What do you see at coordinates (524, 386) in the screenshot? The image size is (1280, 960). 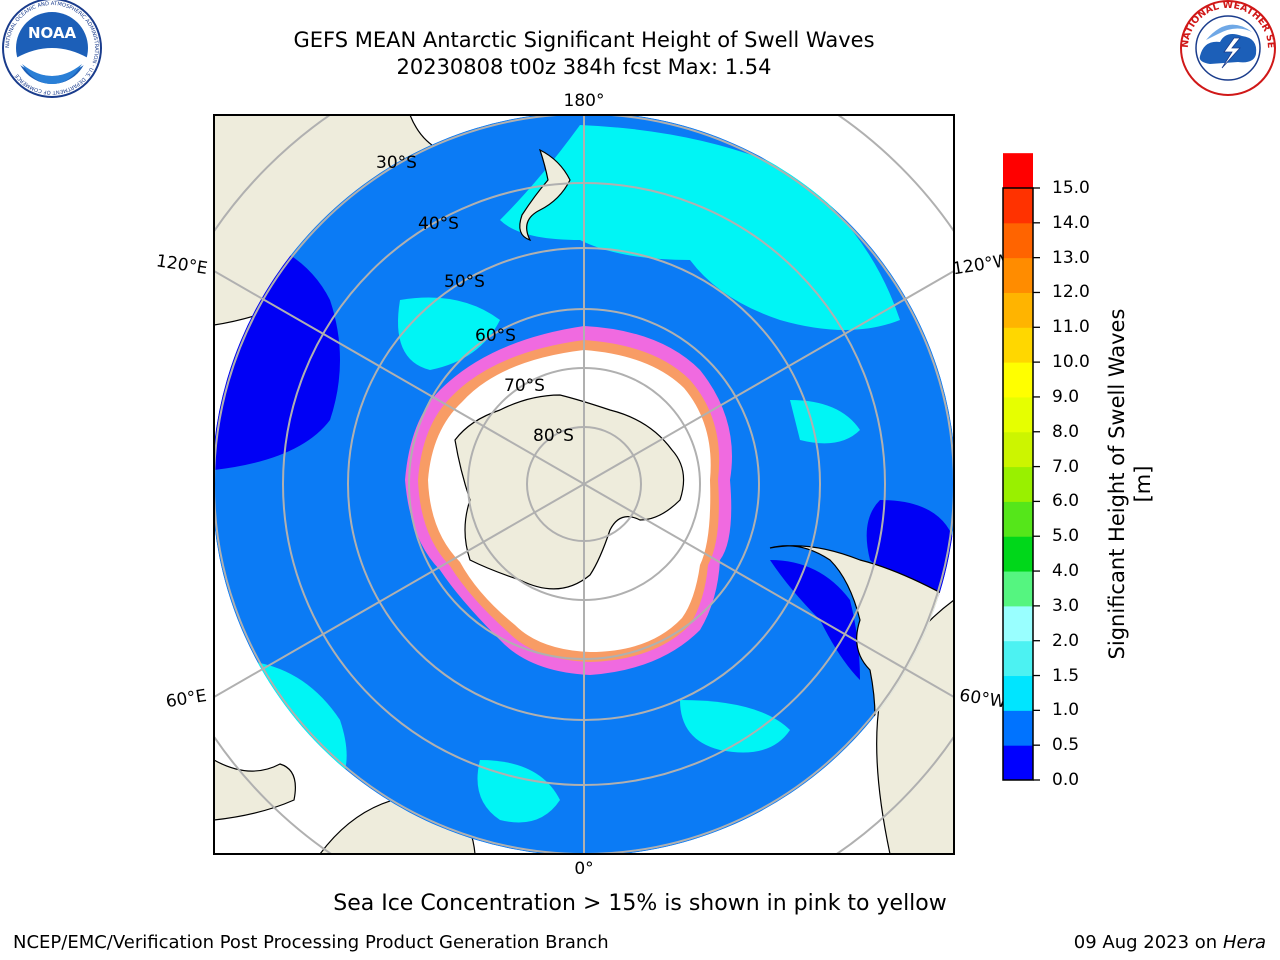 I see `lat-label-70s: 70°S` at bounding box center [524, 386].